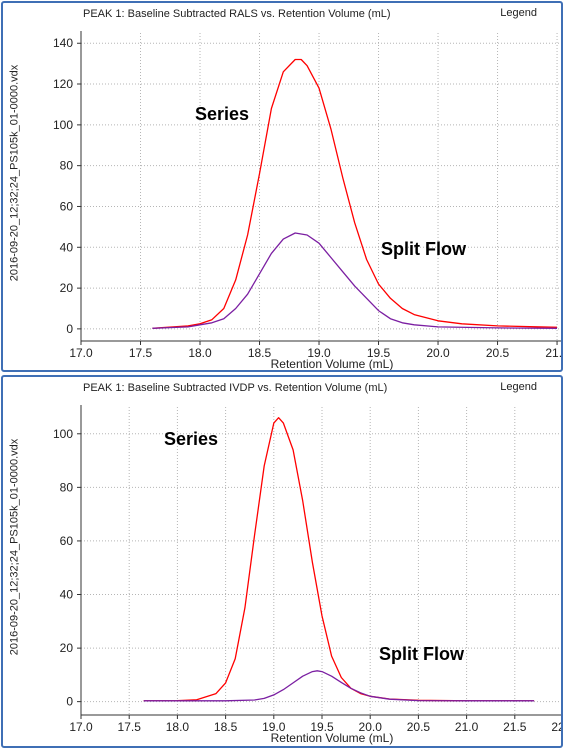  Describe the element at coordinates (63, 84) in the screenshot. I see `y-tick-label: 120` at that location.